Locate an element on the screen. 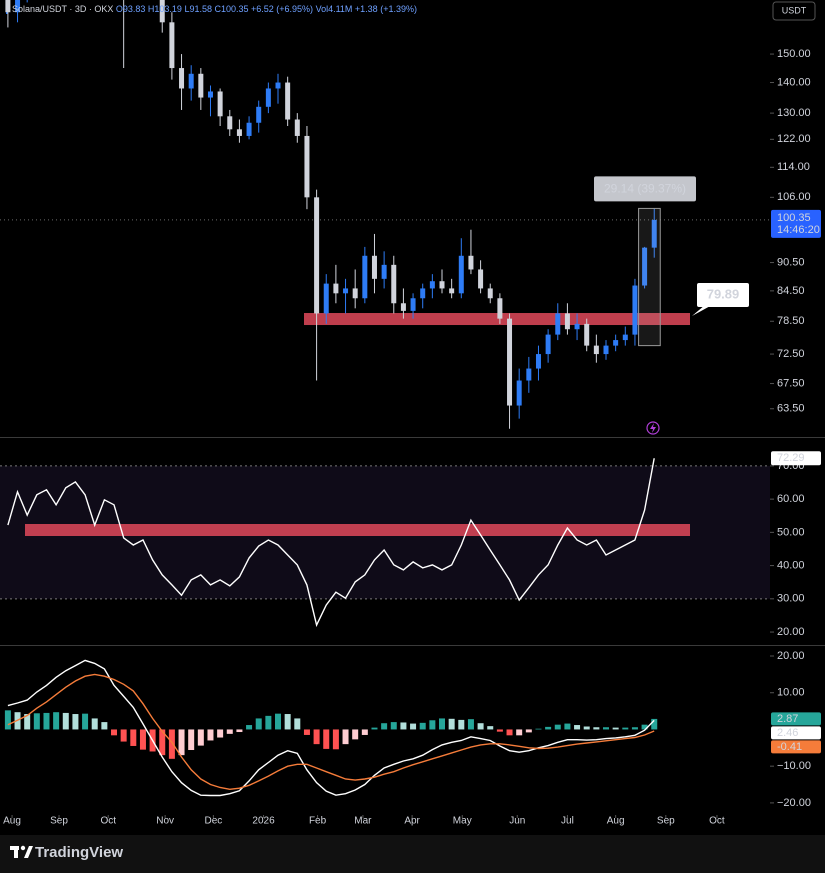 The width and height of the screenshot is (825, 873). macd-axis: 20.00 10.00 −10.00 −20.00 2.87 2.46 -0.41 is located at coordinates (795, 729).